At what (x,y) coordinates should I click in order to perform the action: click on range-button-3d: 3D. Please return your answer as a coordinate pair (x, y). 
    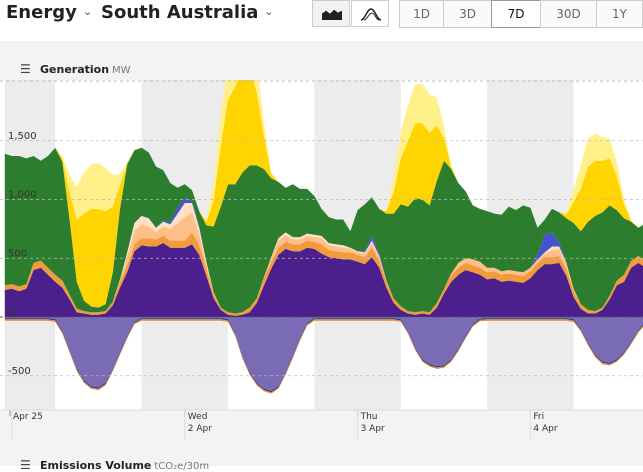
    Looking at the image, I should click on (467, 14).